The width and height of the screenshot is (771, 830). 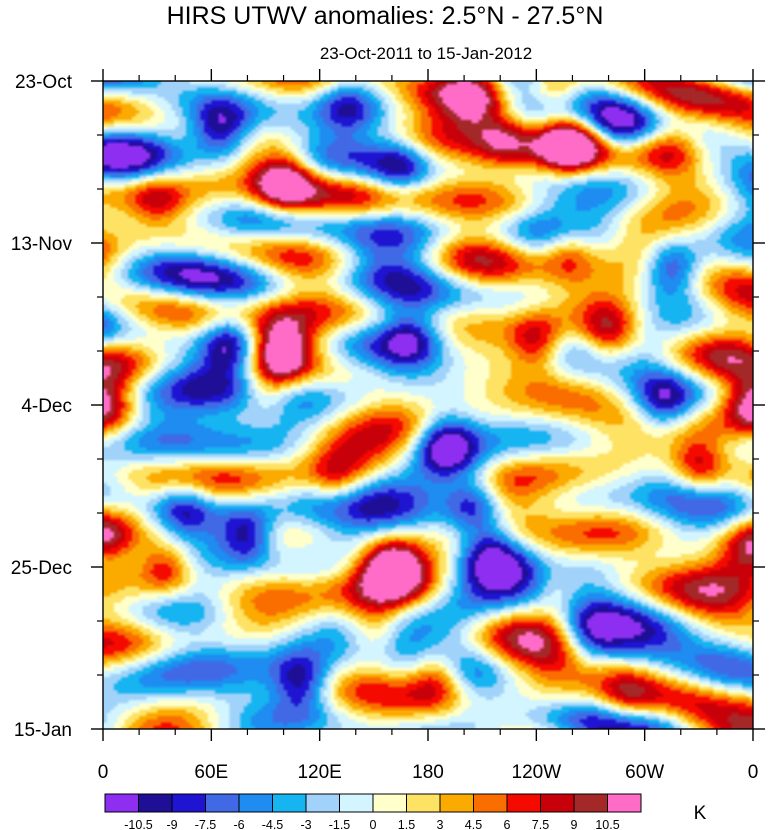 I want to click on colorbar-label: 9, so click(x=574, y=824).